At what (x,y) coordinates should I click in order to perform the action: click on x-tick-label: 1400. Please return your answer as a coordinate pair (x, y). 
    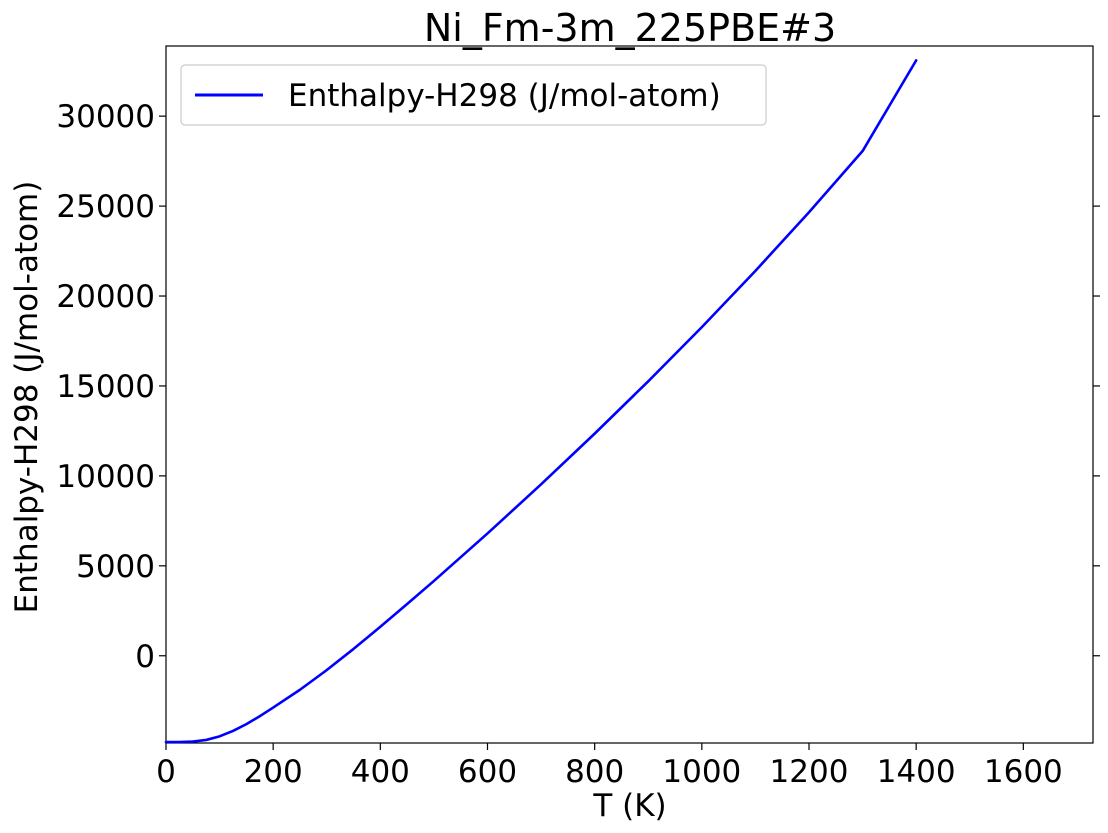
    Looking at the image, I should click on (916, 772).